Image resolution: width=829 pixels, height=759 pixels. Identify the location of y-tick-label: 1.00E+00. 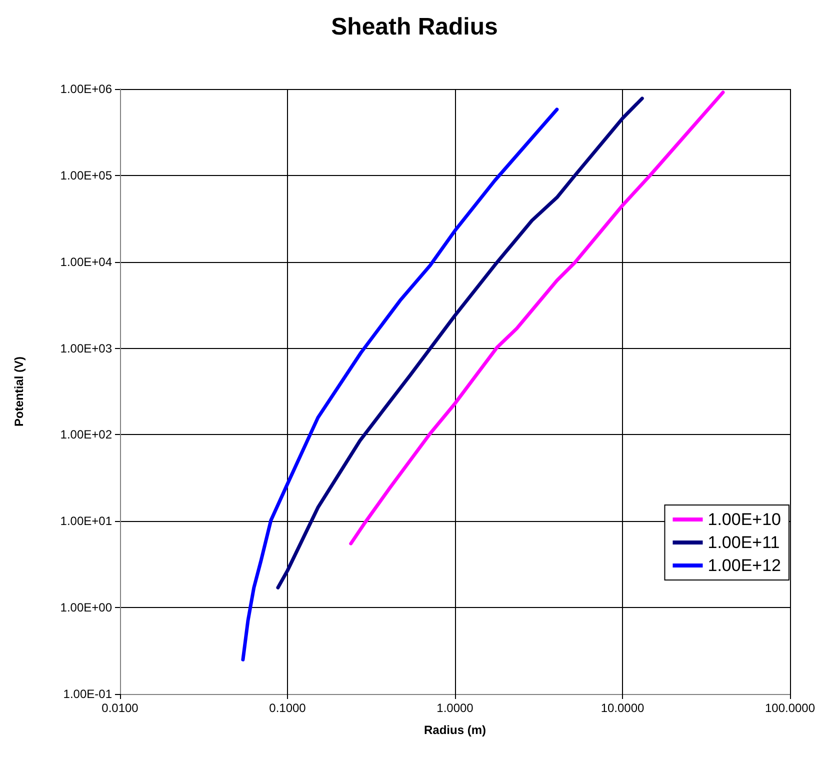
(86, 607).